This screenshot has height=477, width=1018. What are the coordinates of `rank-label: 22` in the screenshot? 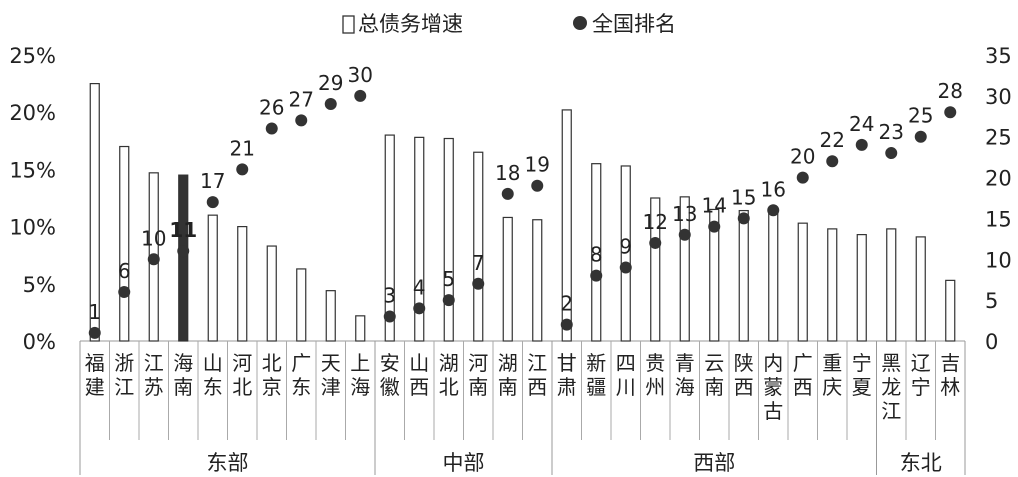 It's located at (832, 140).